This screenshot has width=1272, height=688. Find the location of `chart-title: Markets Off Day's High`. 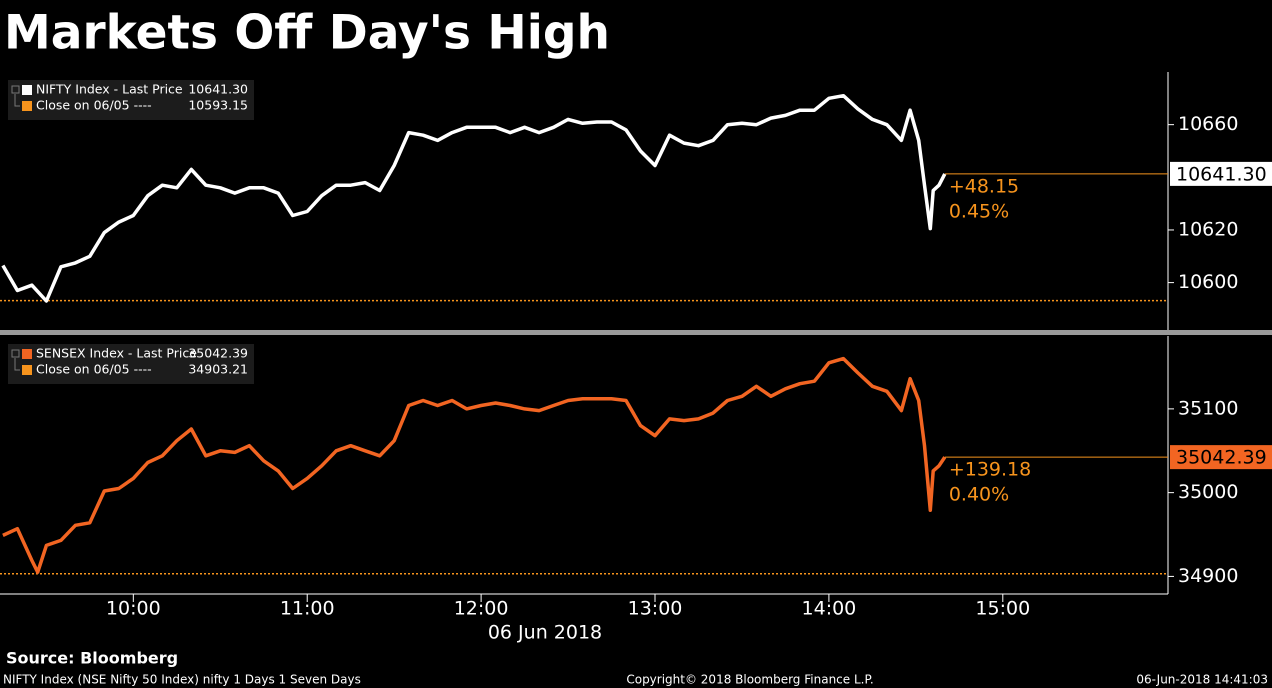

chart-title: Markets Off Day's High is located at coordinates (307, 33).